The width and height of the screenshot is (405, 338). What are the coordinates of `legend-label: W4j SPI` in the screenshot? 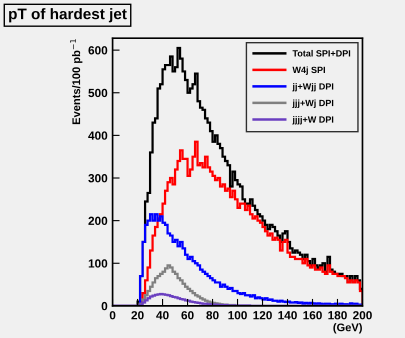 It's located at (308, 70).